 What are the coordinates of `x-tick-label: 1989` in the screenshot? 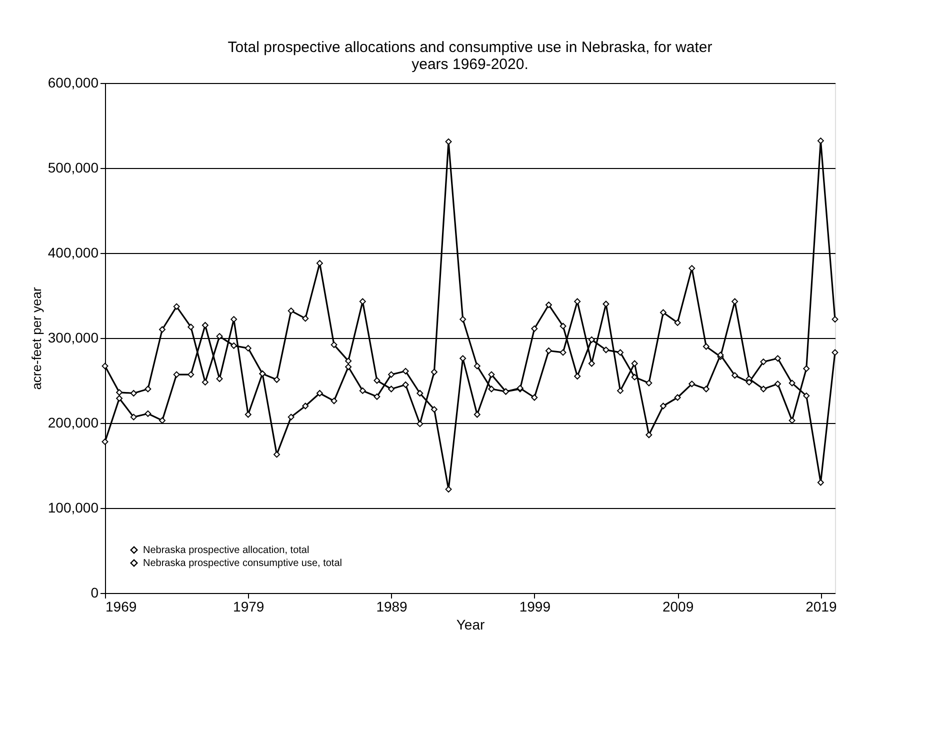 It's located at (392, 606).